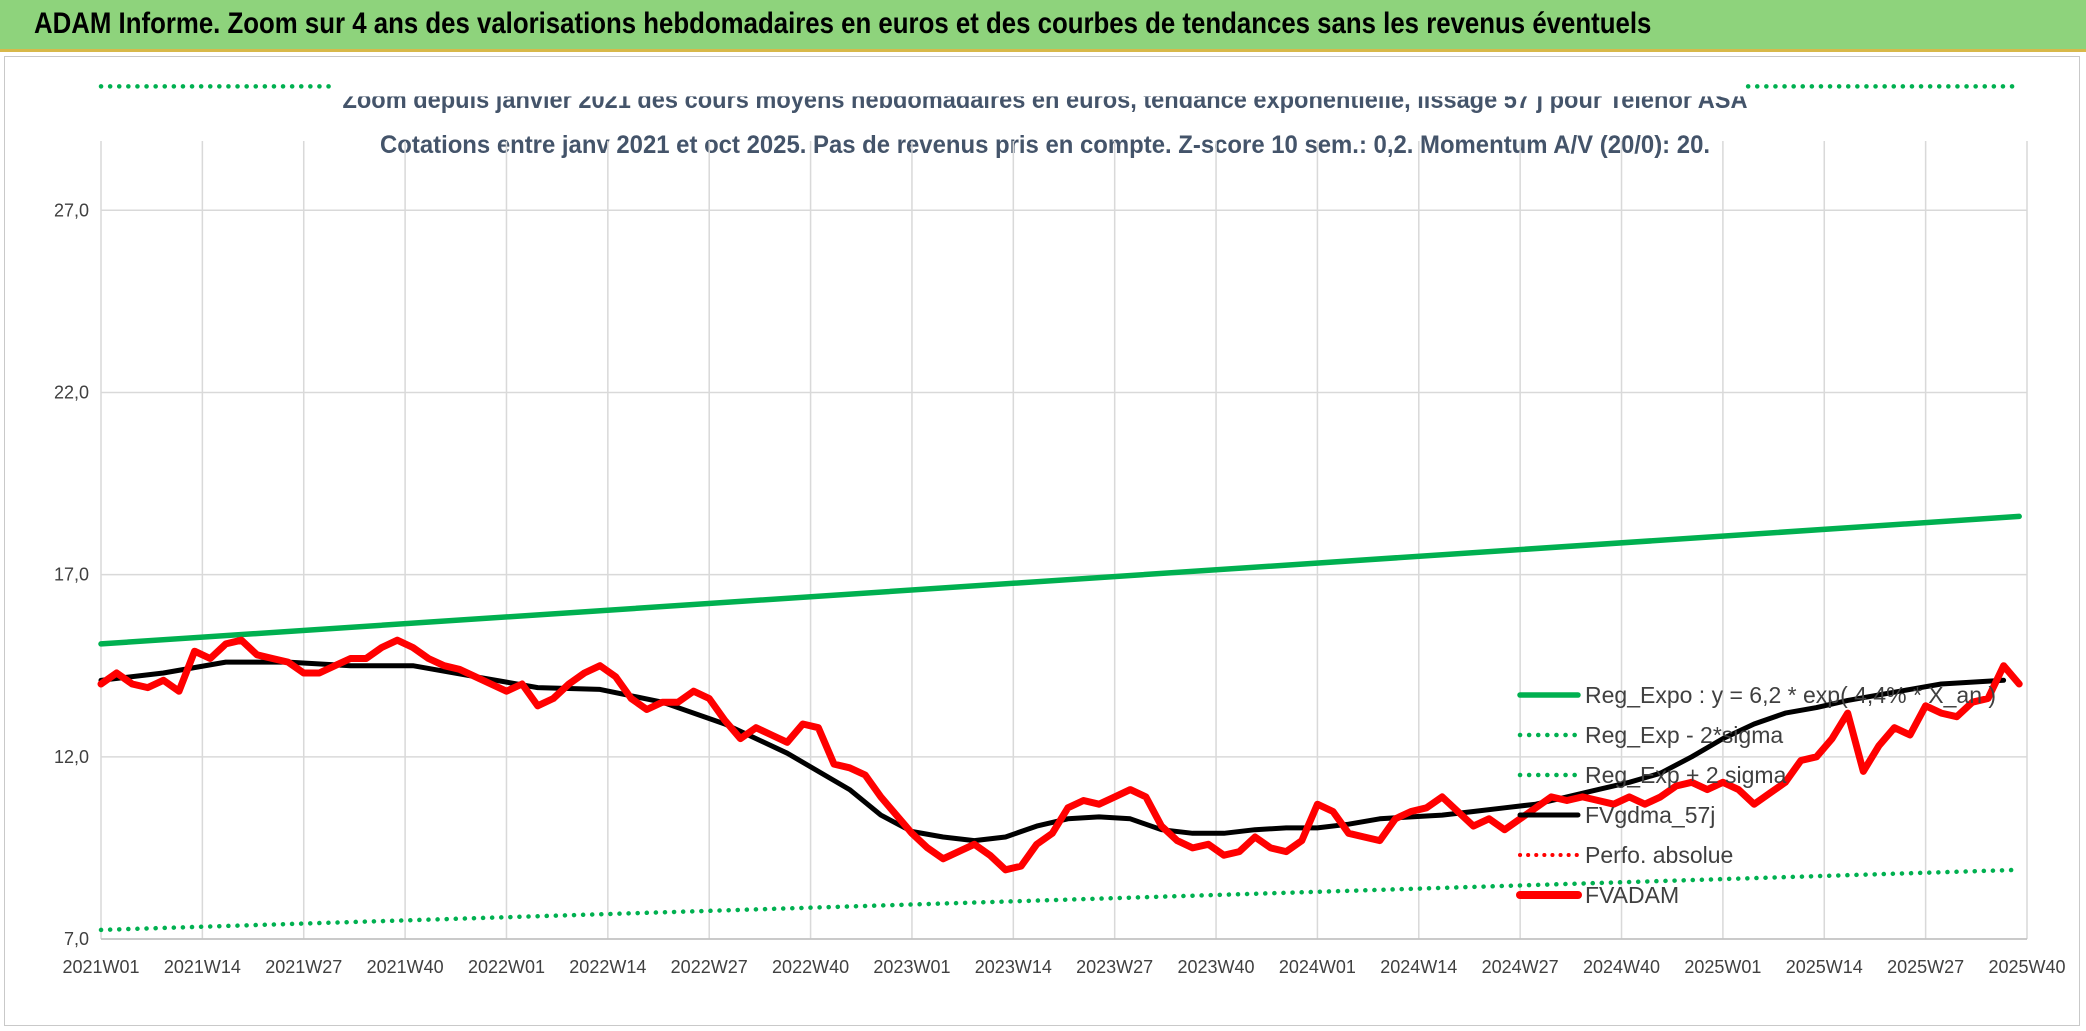 Image resolution: width=2086 pixels, height=1031 pixels. What do you see at coordinates (1317, 967) in the screenshot?
I see `x-tick-label: 2024W01` at bounding box center [1317, 967].